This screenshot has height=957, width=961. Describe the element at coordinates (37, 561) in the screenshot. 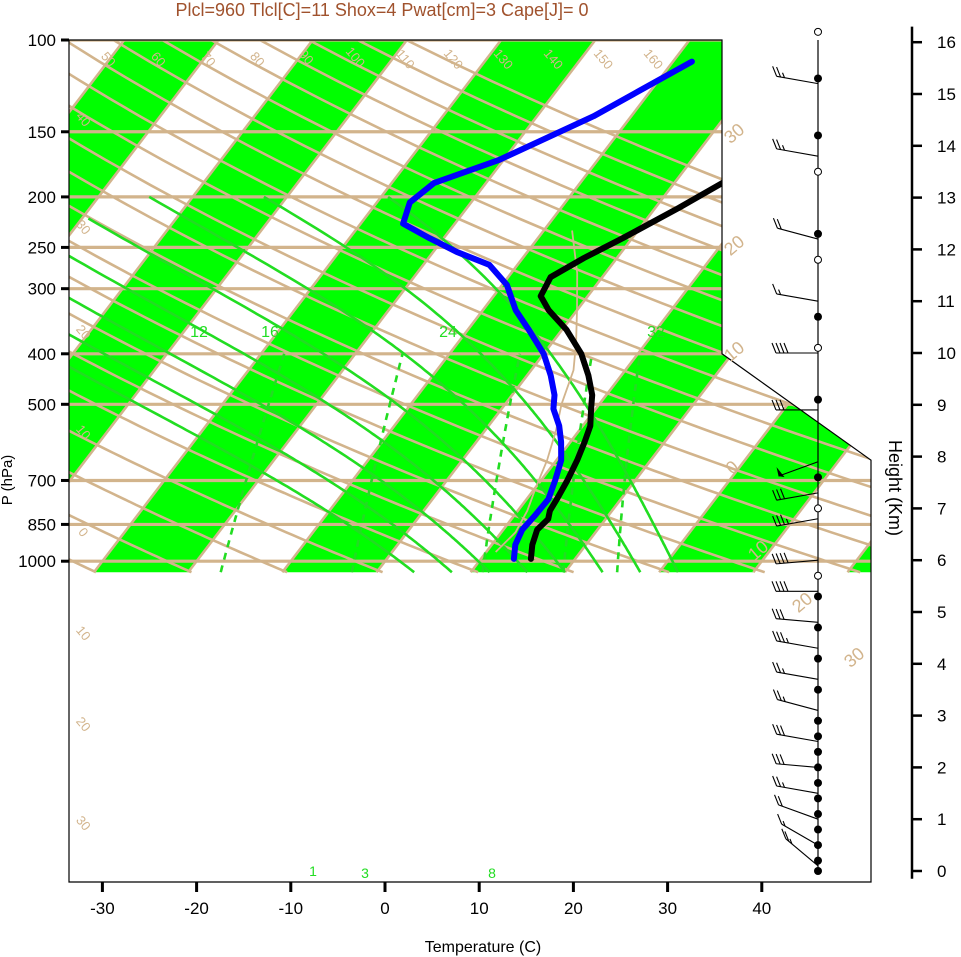

I see `p-tick-label: 1000` at that location.